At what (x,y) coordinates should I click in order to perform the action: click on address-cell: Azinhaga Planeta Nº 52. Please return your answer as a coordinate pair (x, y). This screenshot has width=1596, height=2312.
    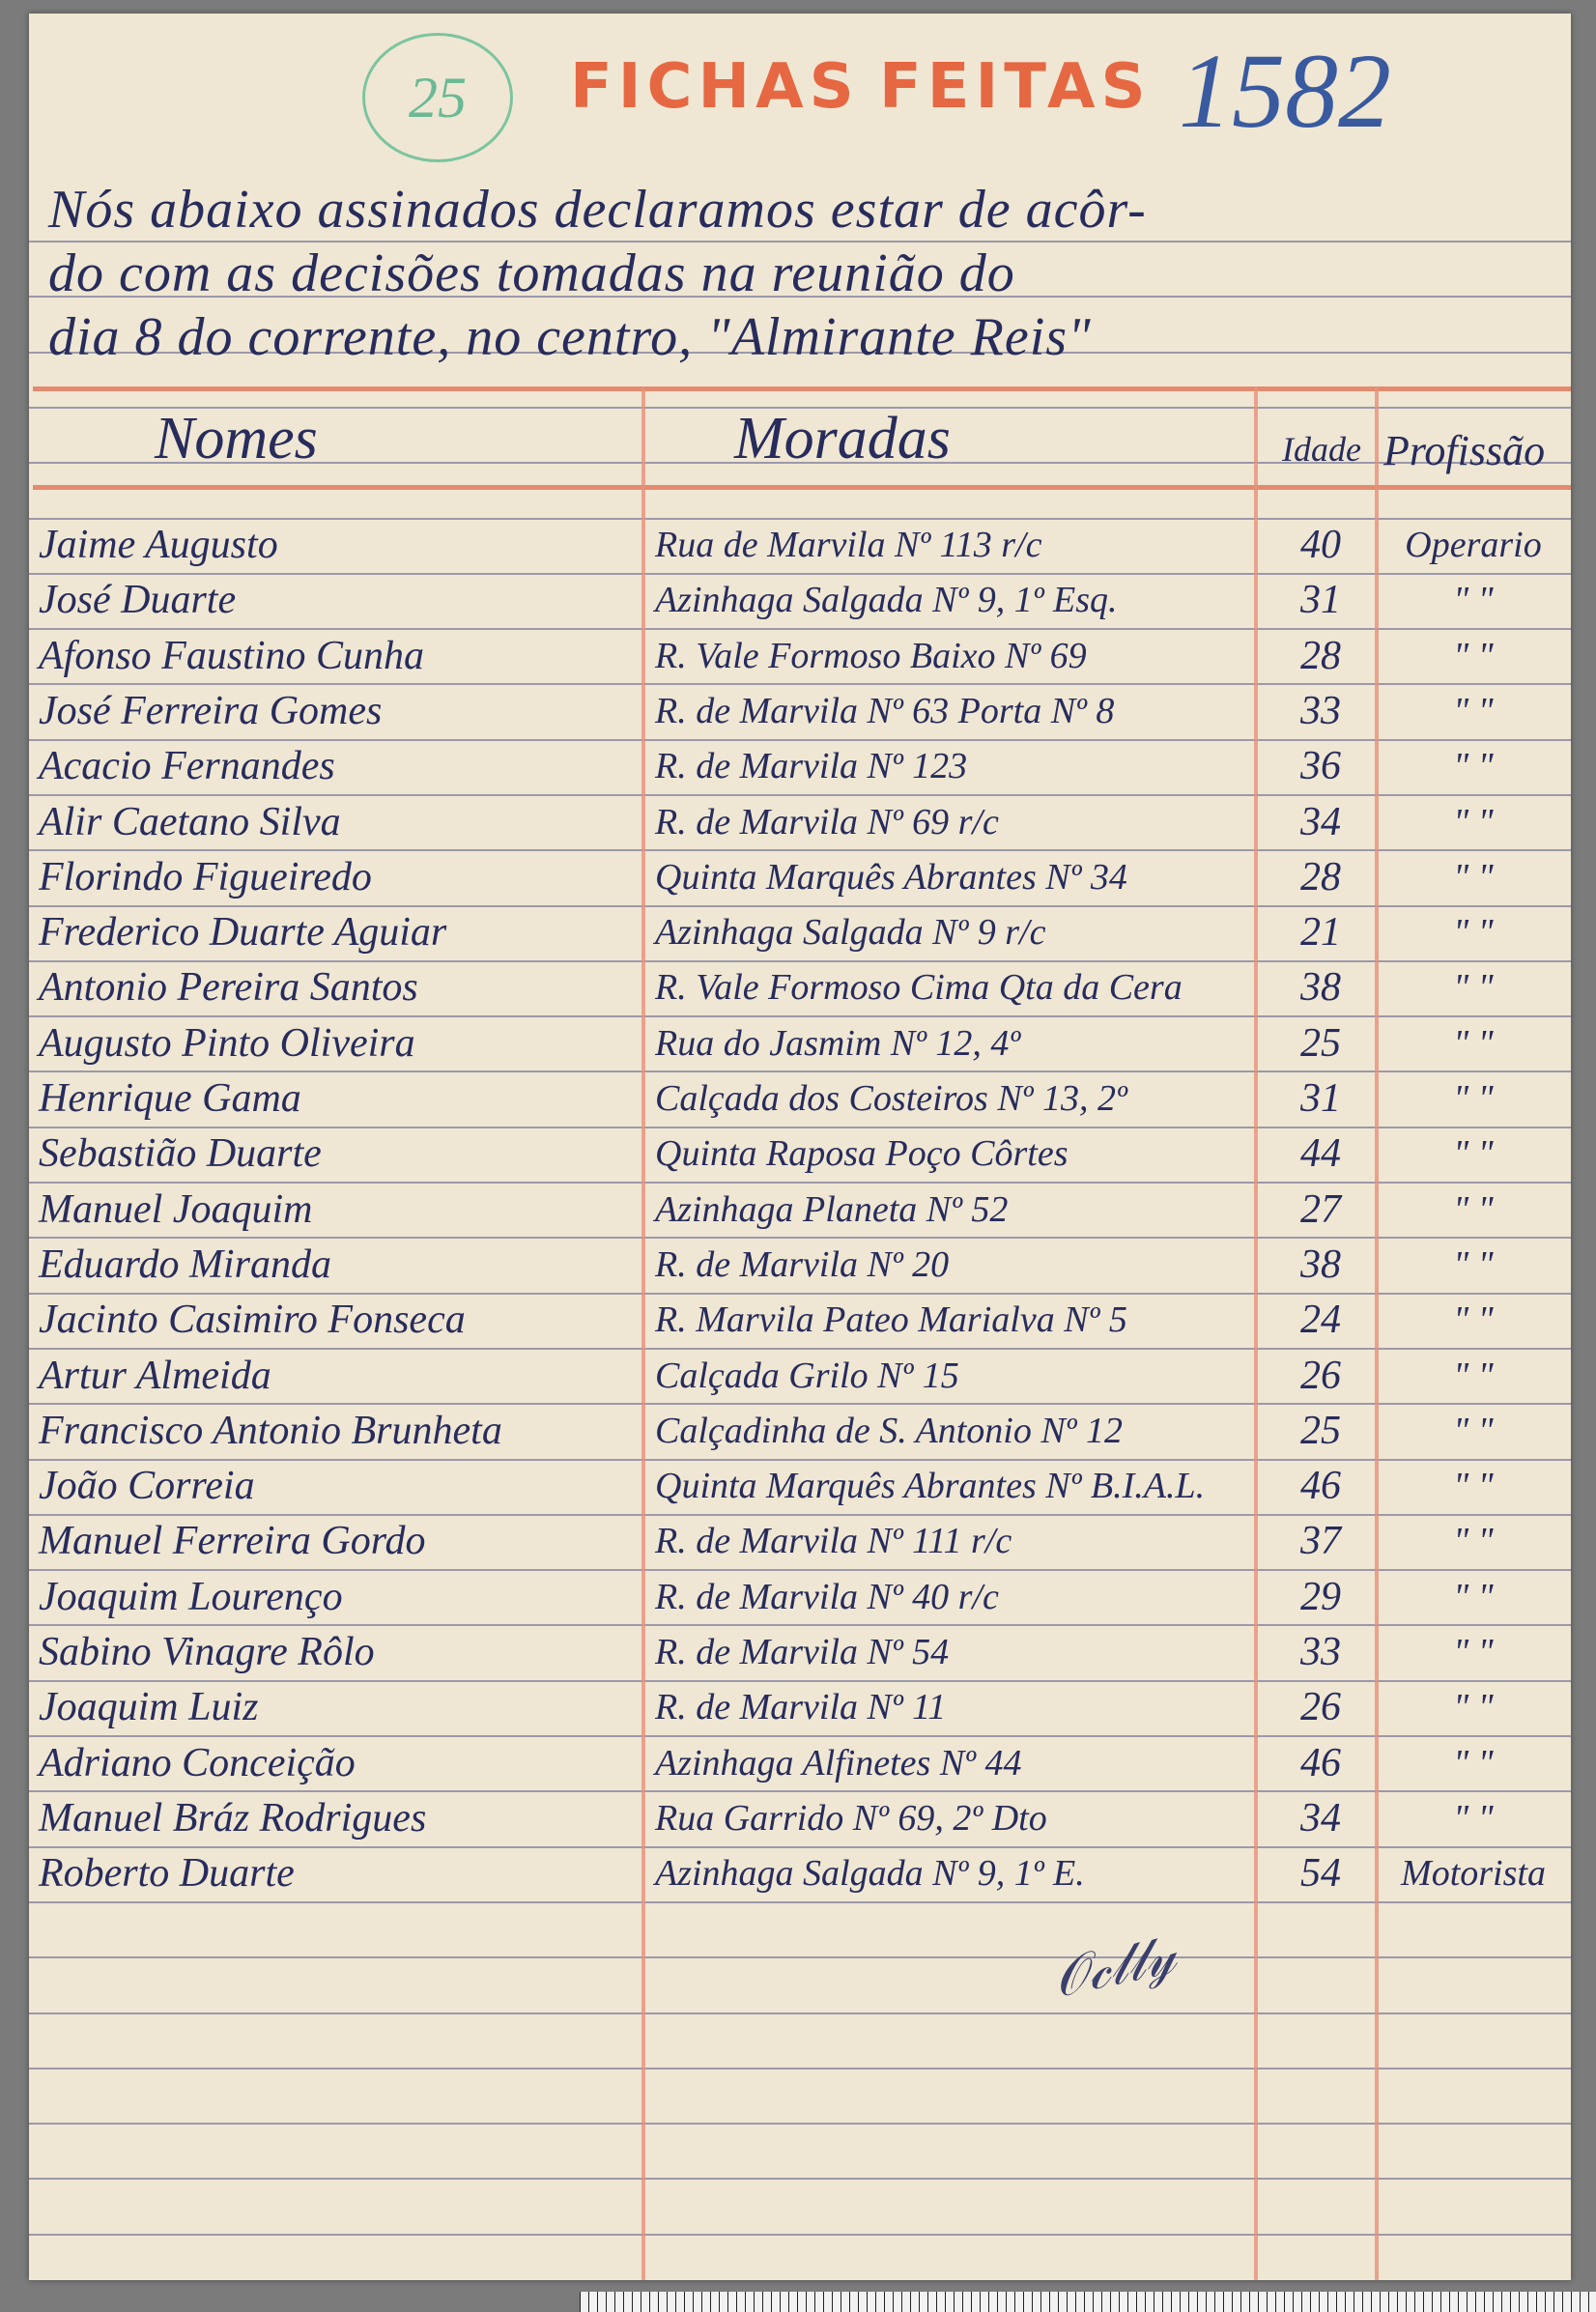
    Looking at the image, I should click on (832, 1209).